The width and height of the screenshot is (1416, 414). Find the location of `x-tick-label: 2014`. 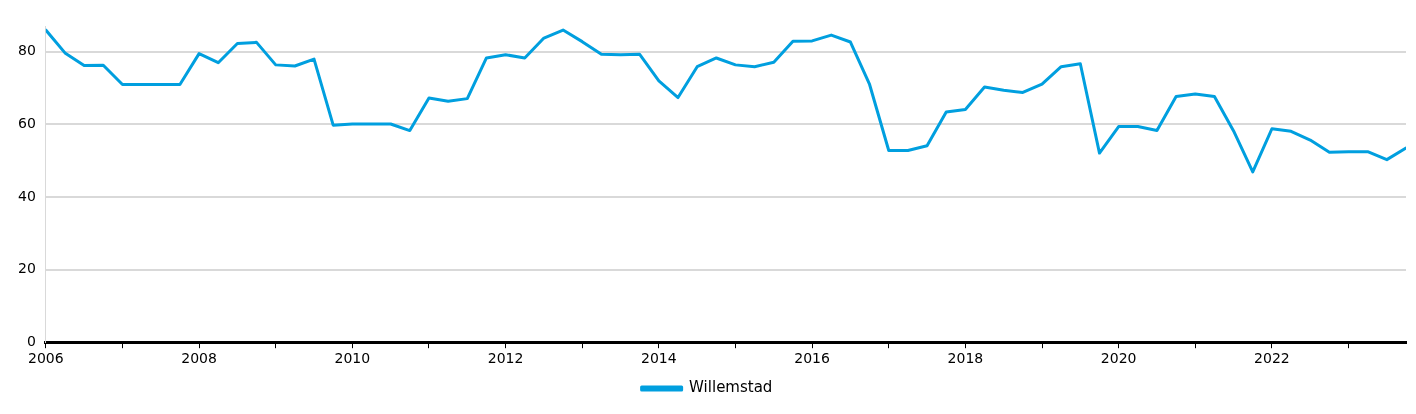

x-tick-label: 2014 is located at coordinates (659, 358).